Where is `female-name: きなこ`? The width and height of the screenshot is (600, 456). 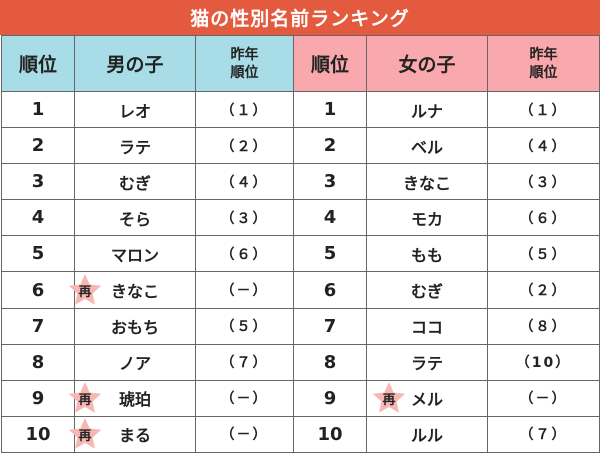 female-name: きなこ is located at coordinates (426, 183).